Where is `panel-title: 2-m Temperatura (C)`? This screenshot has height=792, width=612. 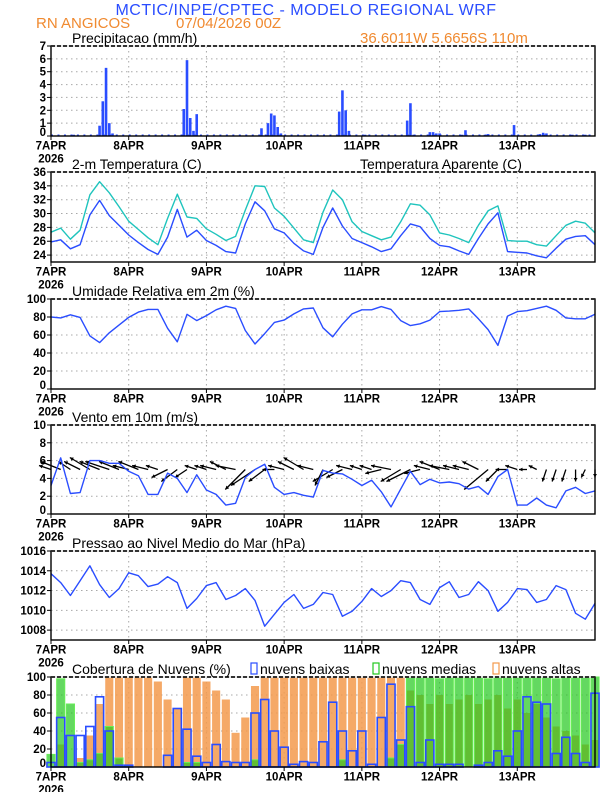 panel-title: 2-m Temperatura (C) is located at coordinates (137, 164).